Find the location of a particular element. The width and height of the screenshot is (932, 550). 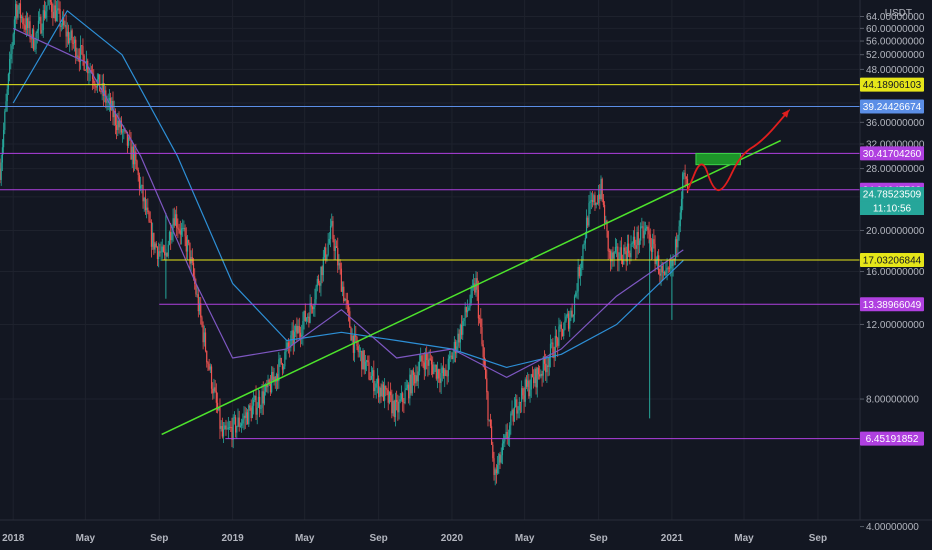

time-tick-label: Sep is located at coordinates (818, 538).